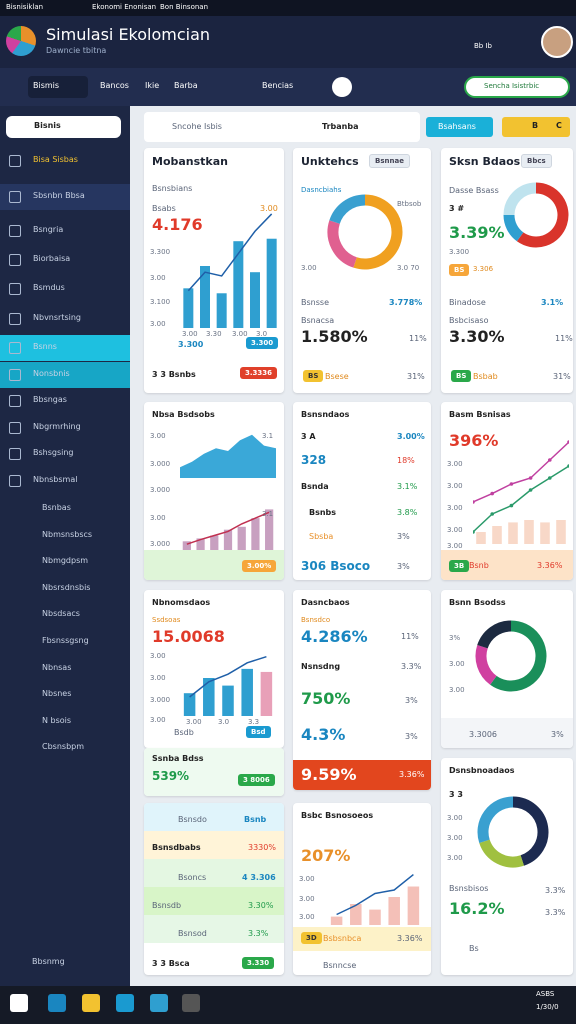  I want to click on items: Bismis, so click(46, 85).